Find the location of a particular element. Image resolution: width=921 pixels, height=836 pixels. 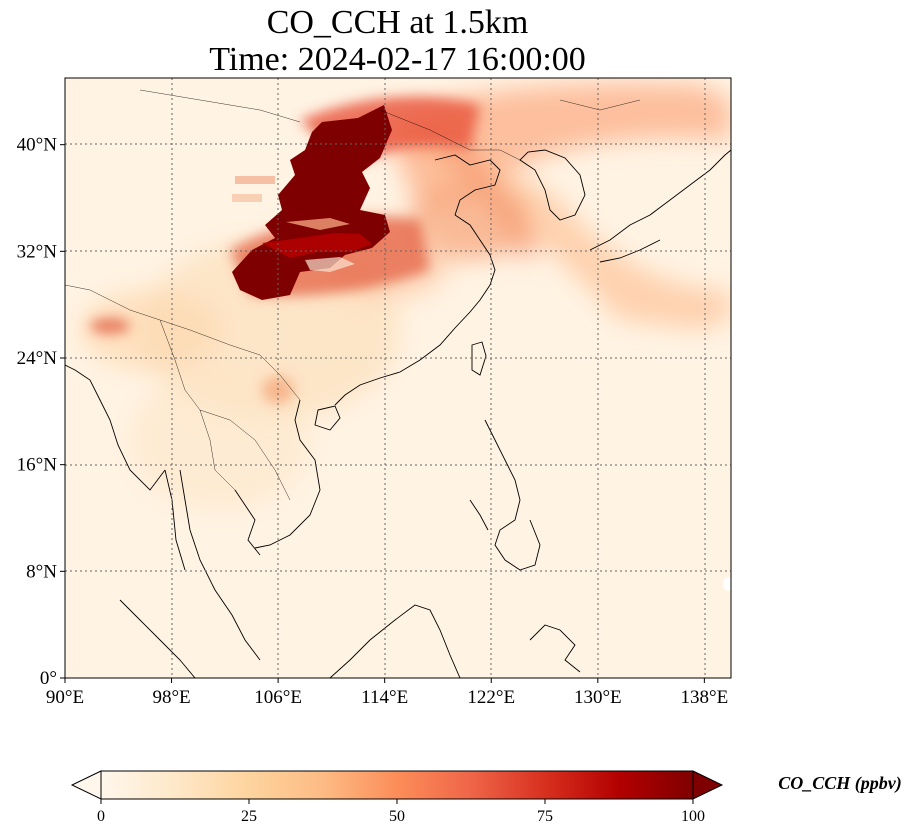

colorbar-extend-max is located at coordinates (708, 785).